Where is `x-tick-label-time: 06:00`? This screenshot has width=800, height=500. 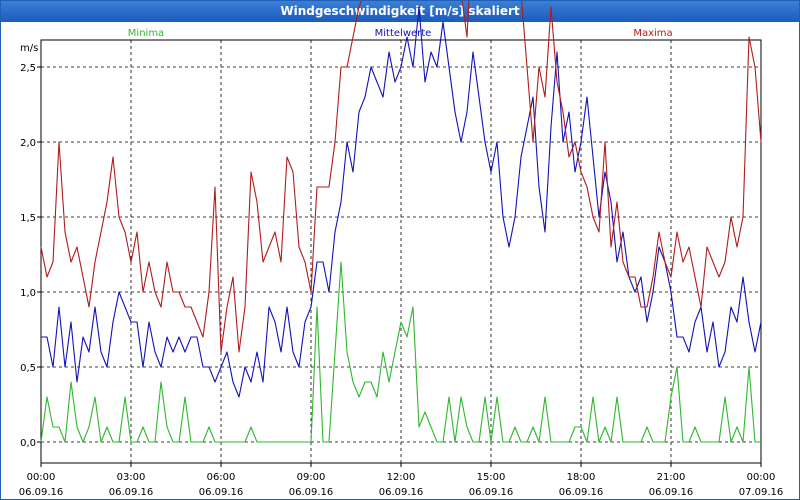
x-tick-label-time: 06:00 is located at coordinates (221, 477).